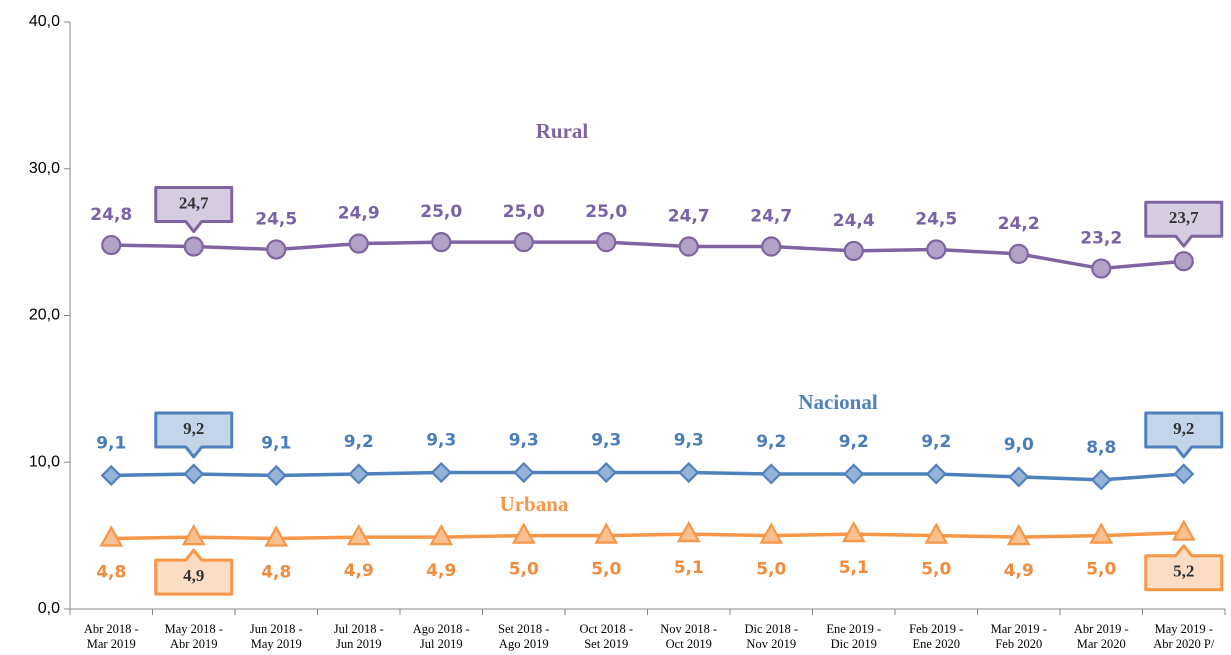  Describe the element at coordinates (276, 219) in the screenshot. I see `data-label: 24,5` at that location.